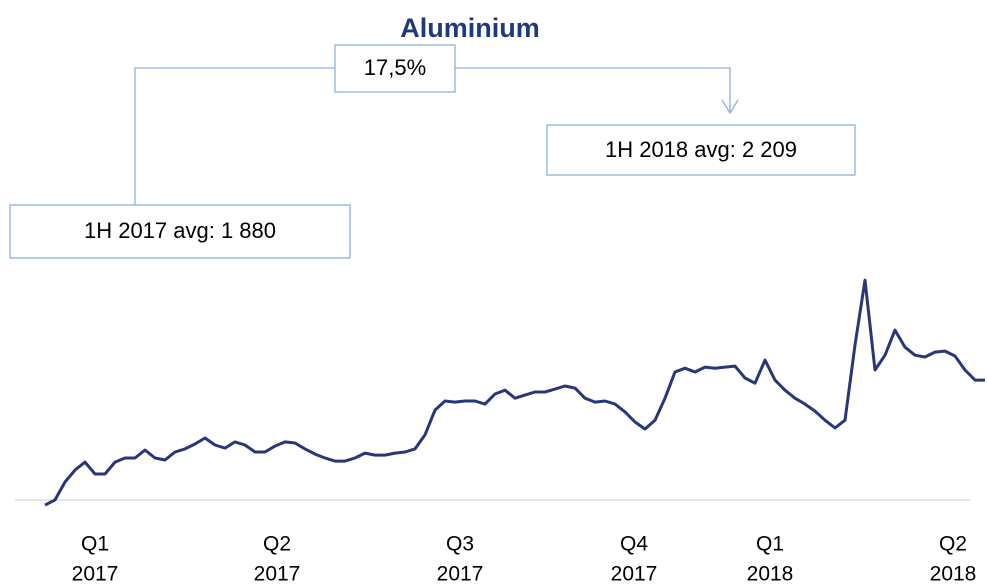 This screenshot has width=988, height=587. Describe the element at coordinates (460, 544) in the screenshot. I see `x-tick-label: Q3` at that location.